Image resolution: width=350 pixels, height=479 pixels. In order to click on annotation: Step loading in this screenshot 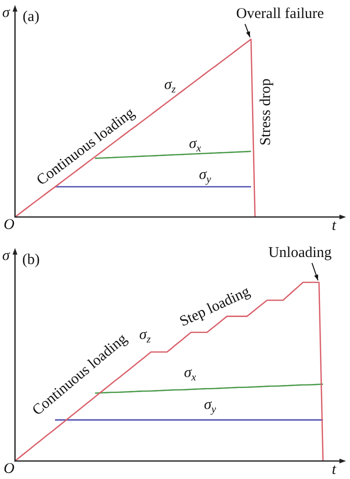, I will do `click(215, 307)`.